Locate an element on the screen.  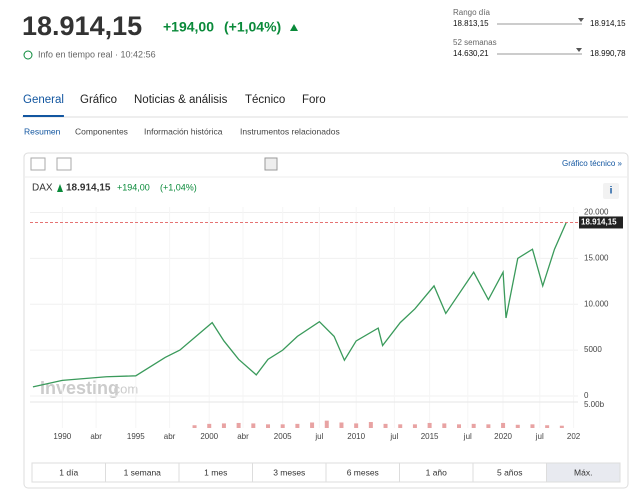
last-price-box is located at coordinates (601, 222).